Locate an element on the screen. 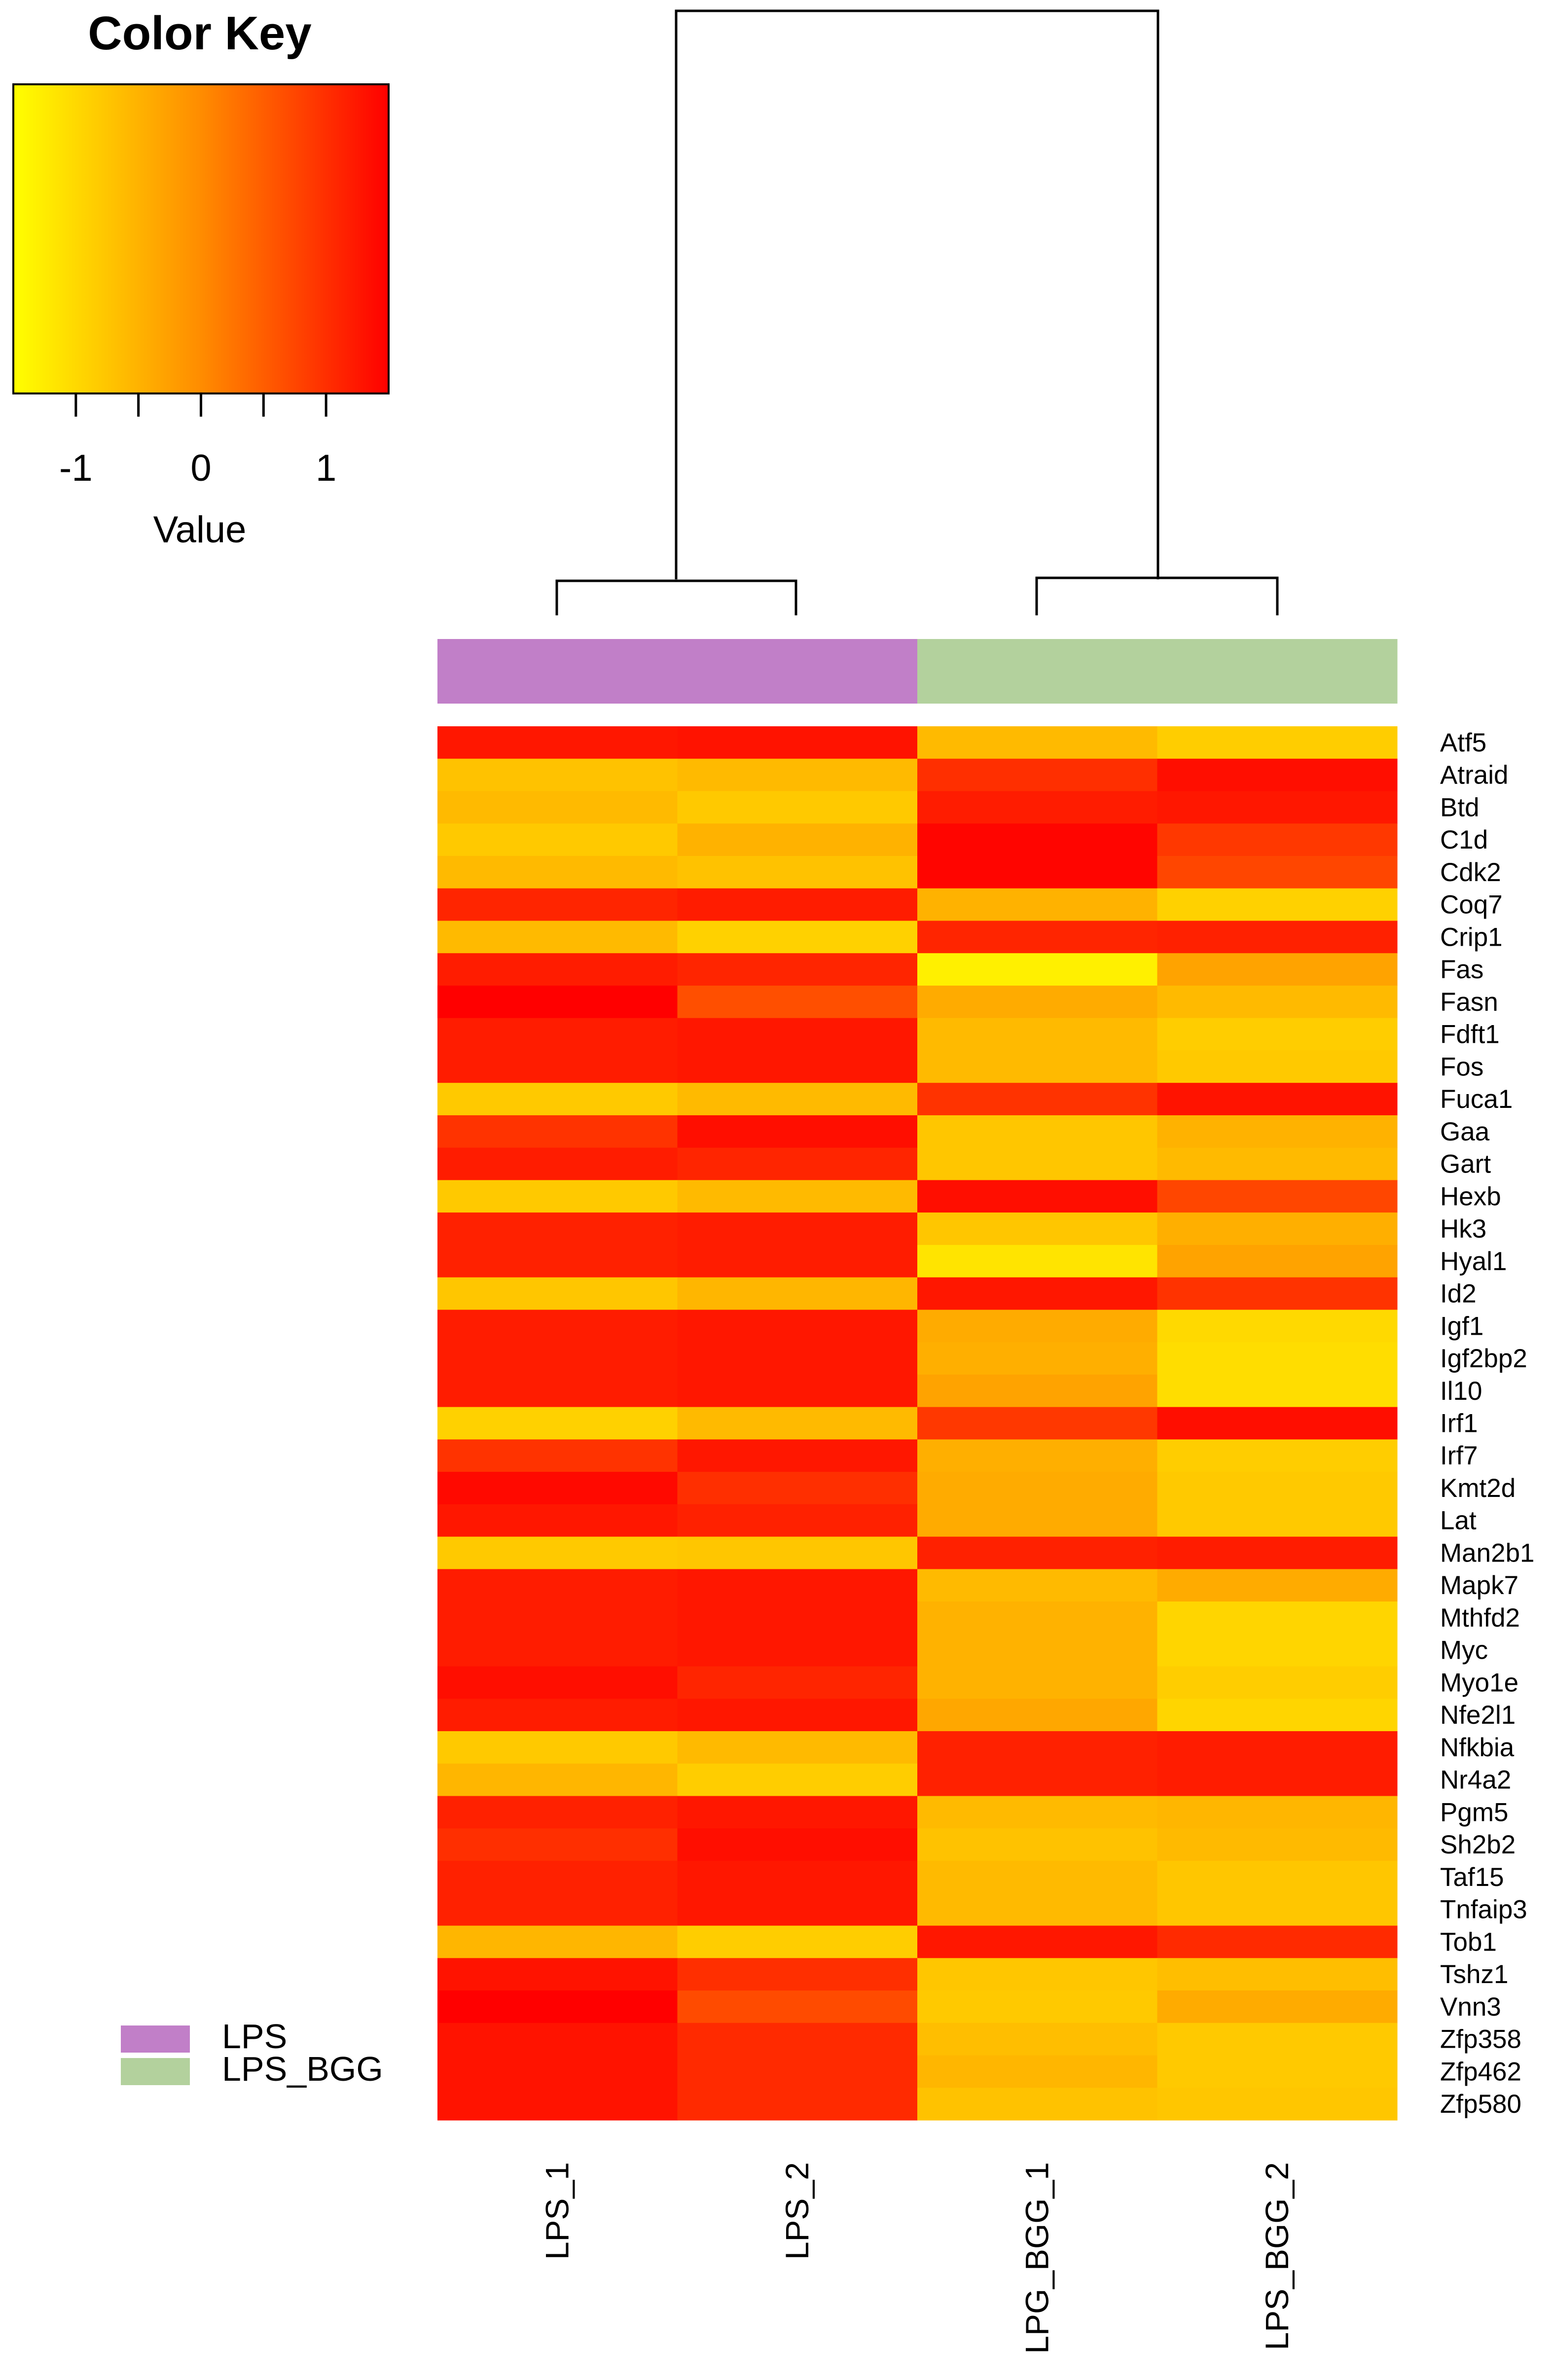 Image resolution: width=1552 pixels, height=2380 pixels. row-label: Tshz1 is located at coordinates (1474, 1974).